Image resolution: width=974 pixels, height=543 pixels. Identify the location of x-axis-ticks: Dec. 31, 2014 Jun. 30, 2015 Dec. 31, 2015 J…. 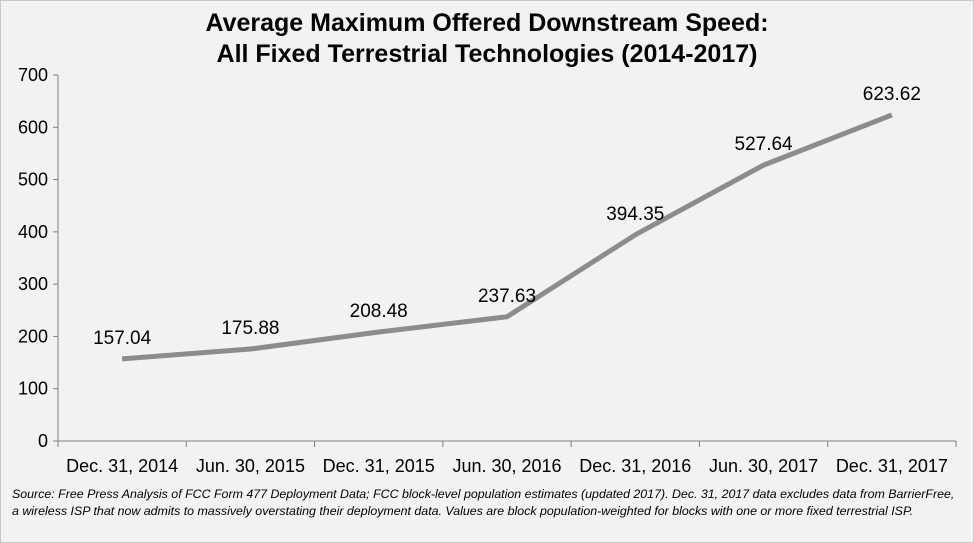
(507, 458).